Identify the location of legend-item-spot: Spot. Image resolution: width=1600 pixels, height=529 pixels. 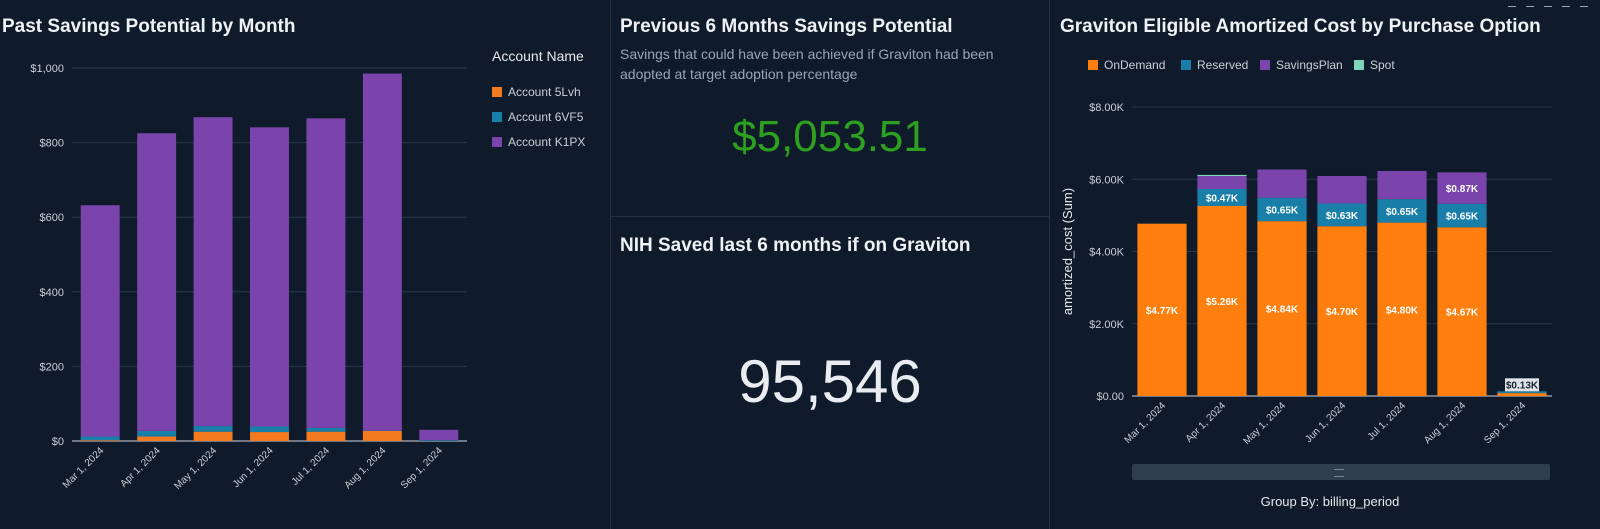
(1374, 65).